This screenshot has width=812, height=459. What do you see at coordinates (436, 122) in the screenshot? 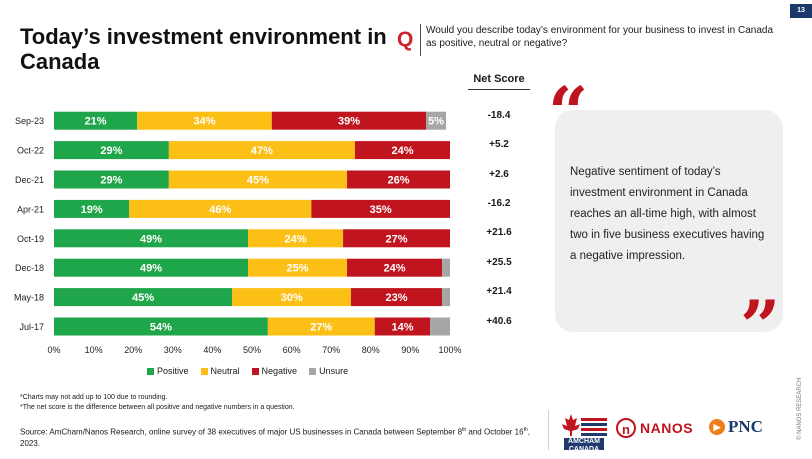
I see `data-label-unsure-sep-23: 5%` at bounding box center [436, 122].